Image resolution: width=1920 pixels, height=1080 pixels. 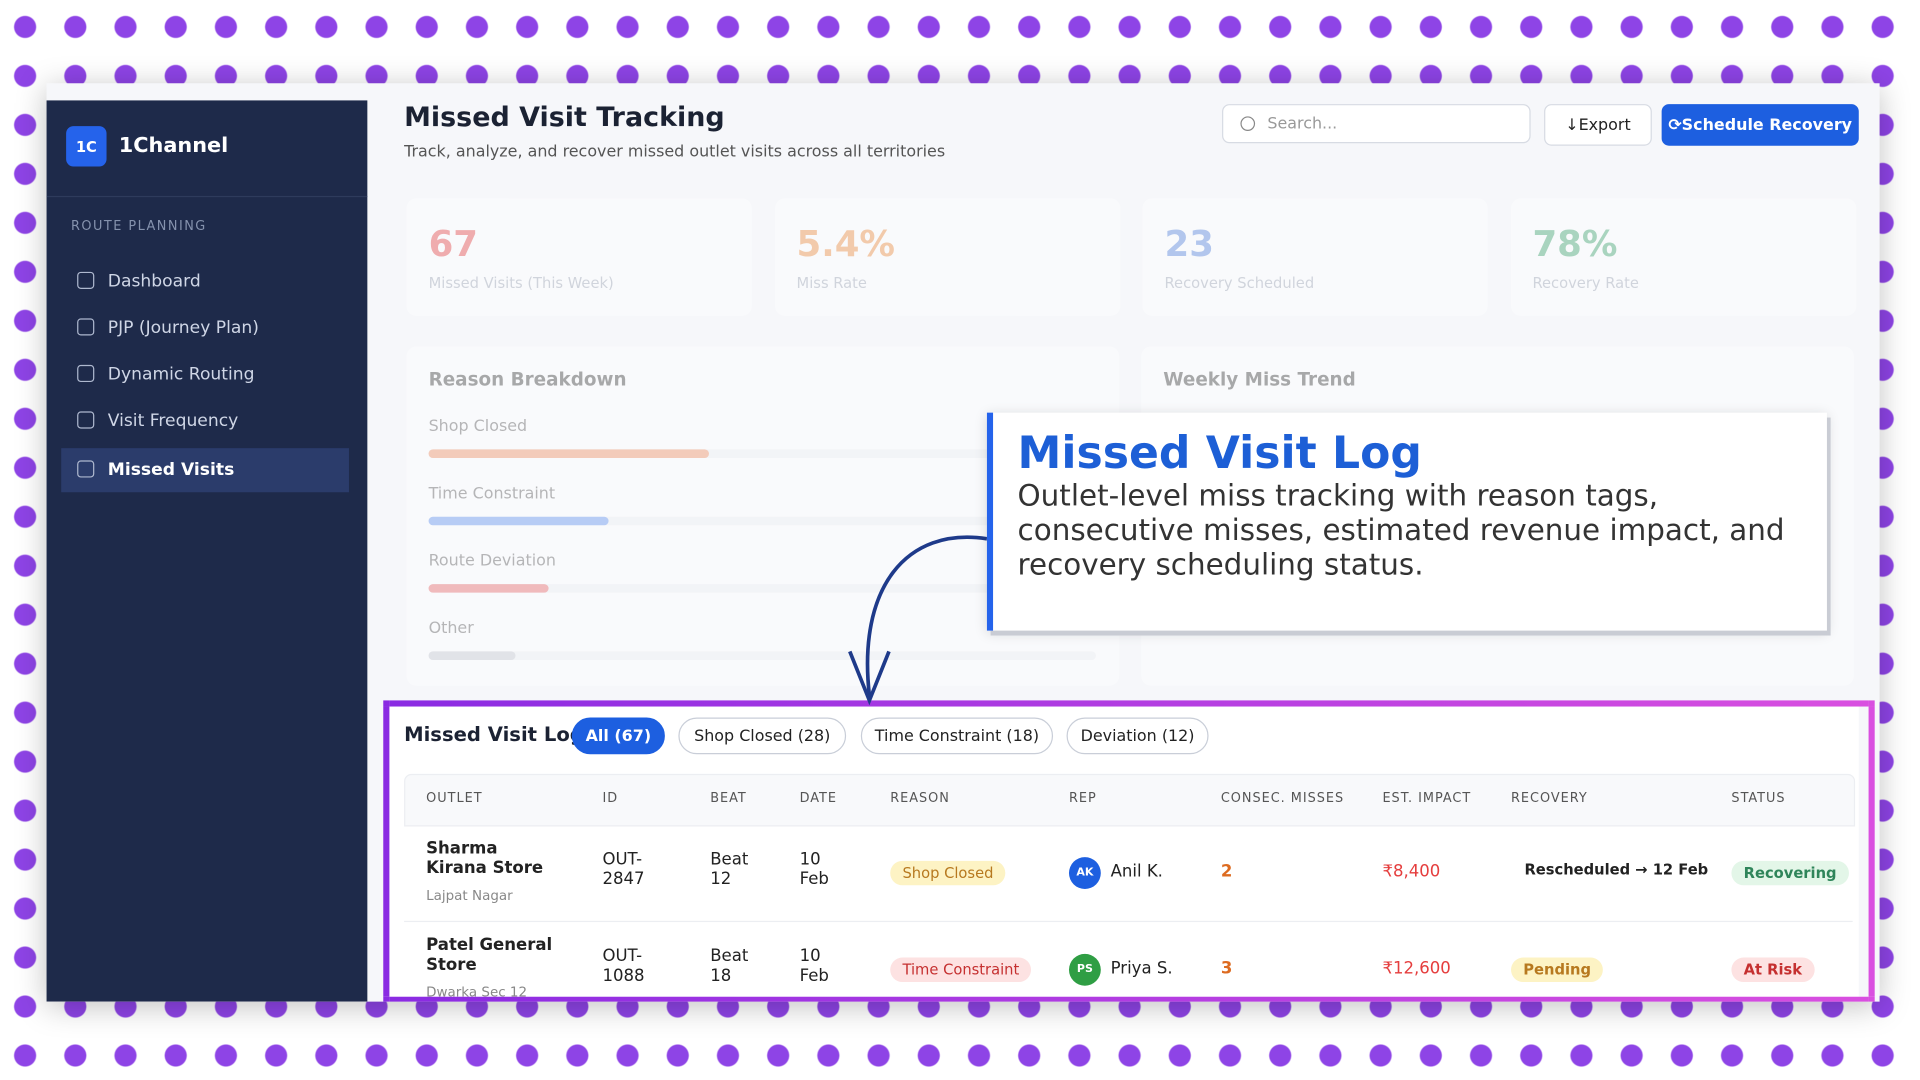 I want to click on nav-label: Dashboard, so click(x=154, y=281).